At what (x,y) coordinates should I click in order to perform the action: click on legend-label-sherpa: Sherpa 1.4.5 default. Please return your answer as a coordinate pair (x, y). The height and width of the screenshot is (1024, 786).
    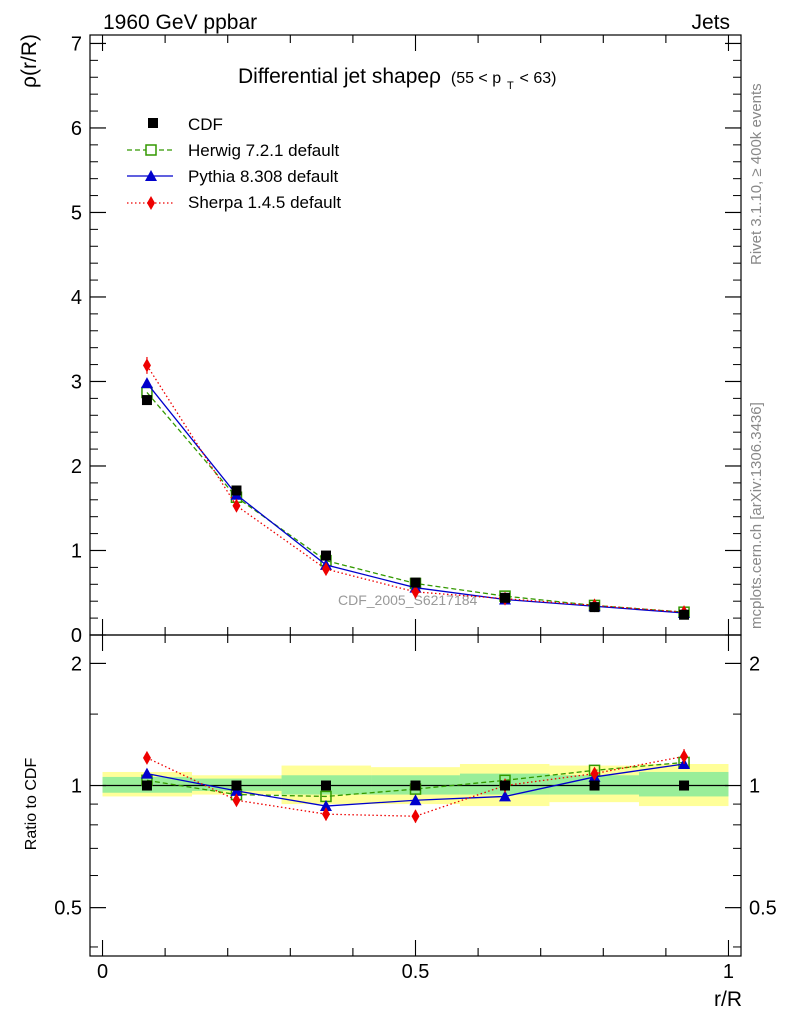
    Looking at the image, I should click on (264, 202).